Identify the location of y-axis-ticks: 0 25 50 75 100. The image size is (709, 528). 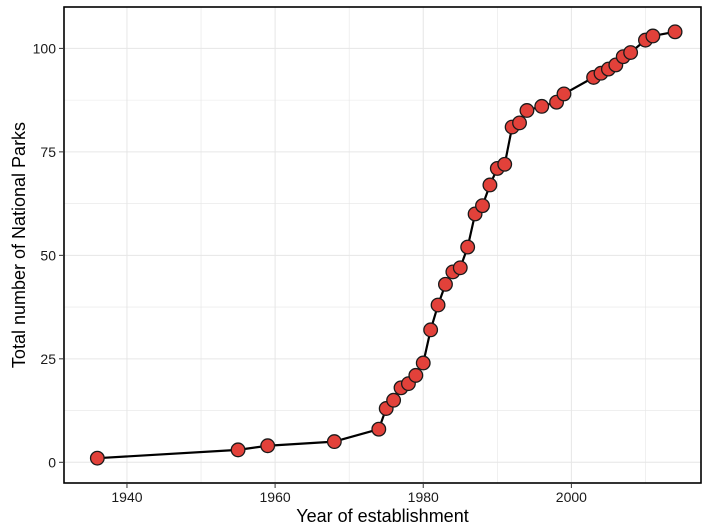
(48, 255).